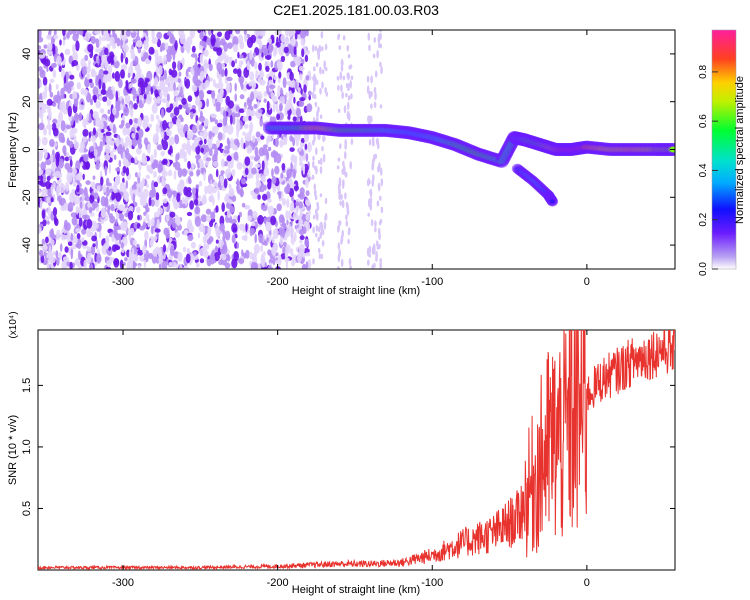  Describe the element at coordinates (432, 583) in the screenshot. I see `x-tick-label: -100` at that location.